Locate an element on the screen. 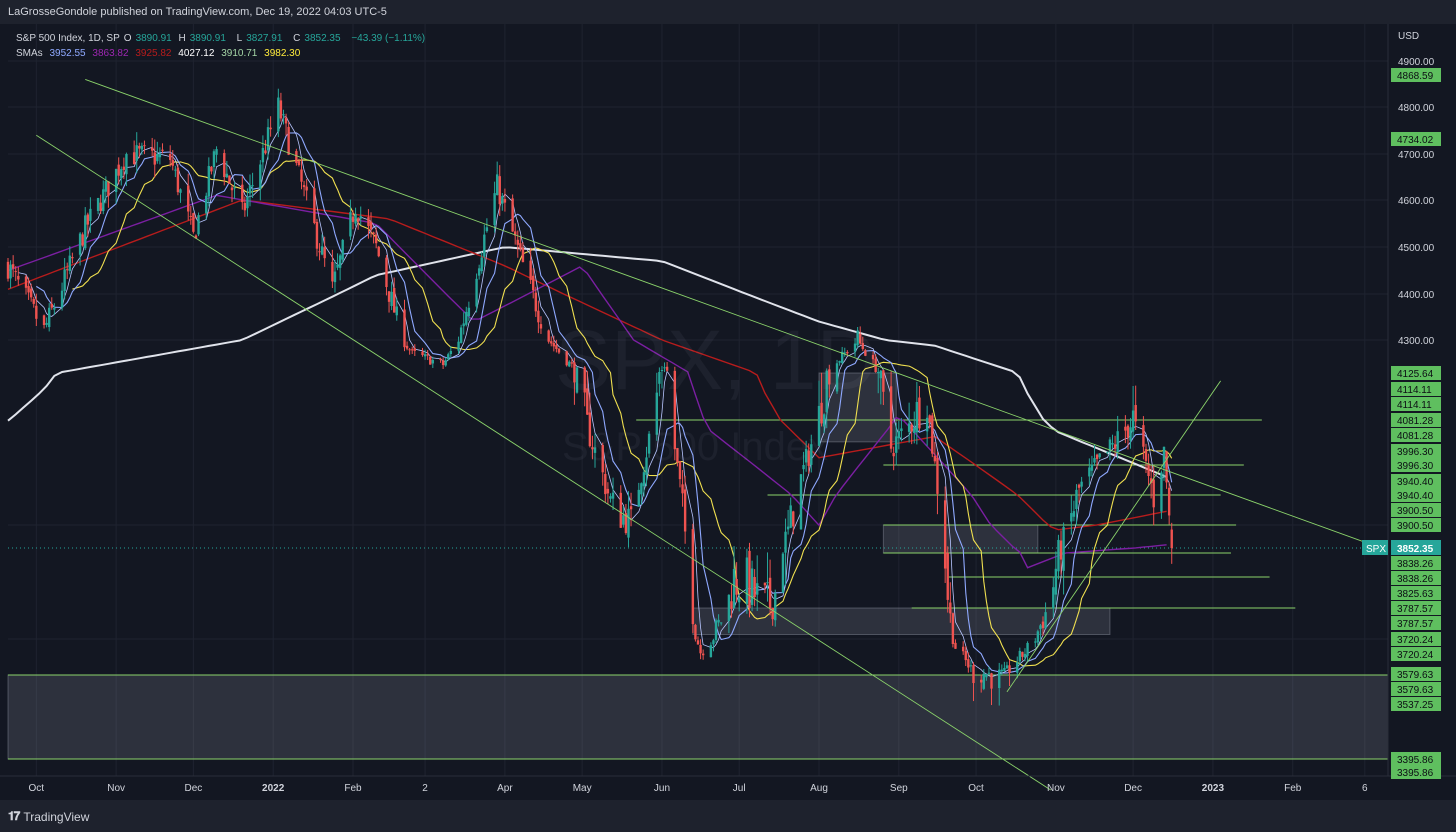 The width and height of the screenshot is (1456, 832). level-tag-label: 3900.50 is located at coordinates (1415, 511).